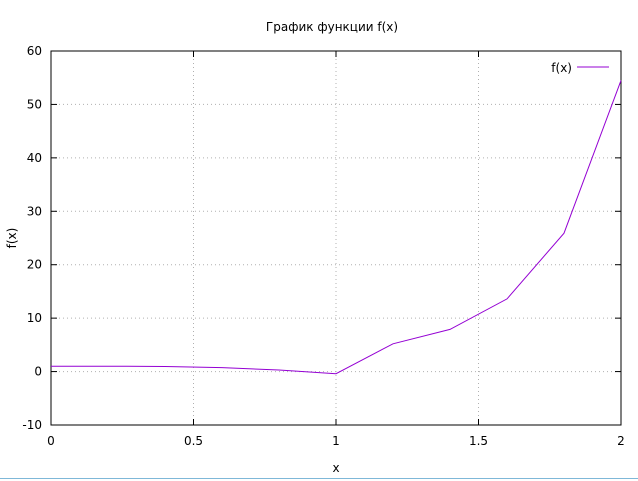  I want to click on y-tick-label: 40, so click(34, 158).